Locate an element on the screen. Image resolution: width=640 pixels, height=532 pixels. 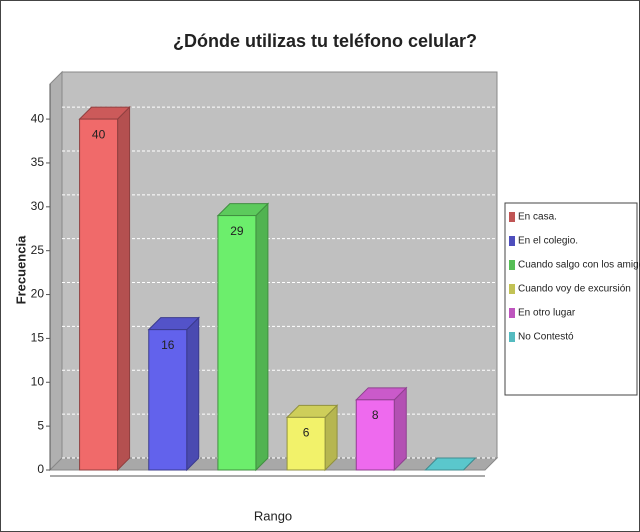
side-wall is located at coordinates (56, 271).